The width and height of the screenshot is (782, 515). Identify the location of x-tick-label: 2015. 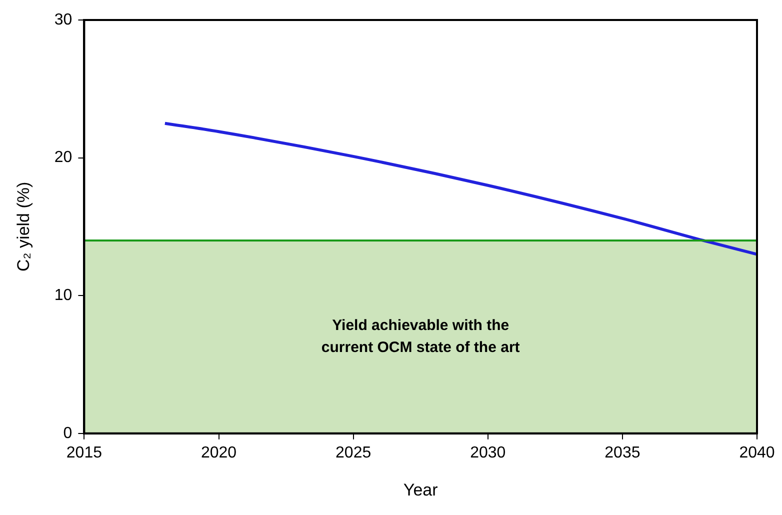
(84, 453).